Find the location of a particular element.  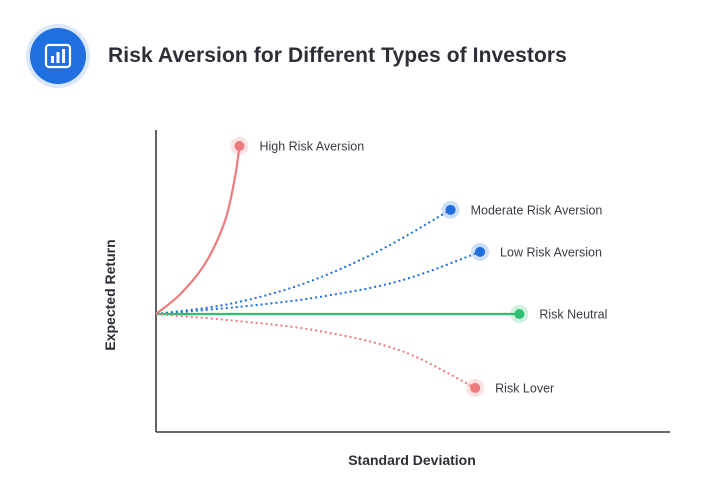

series-label-risk-neutral: Risk Neutral is located at coordinates (573, 315).